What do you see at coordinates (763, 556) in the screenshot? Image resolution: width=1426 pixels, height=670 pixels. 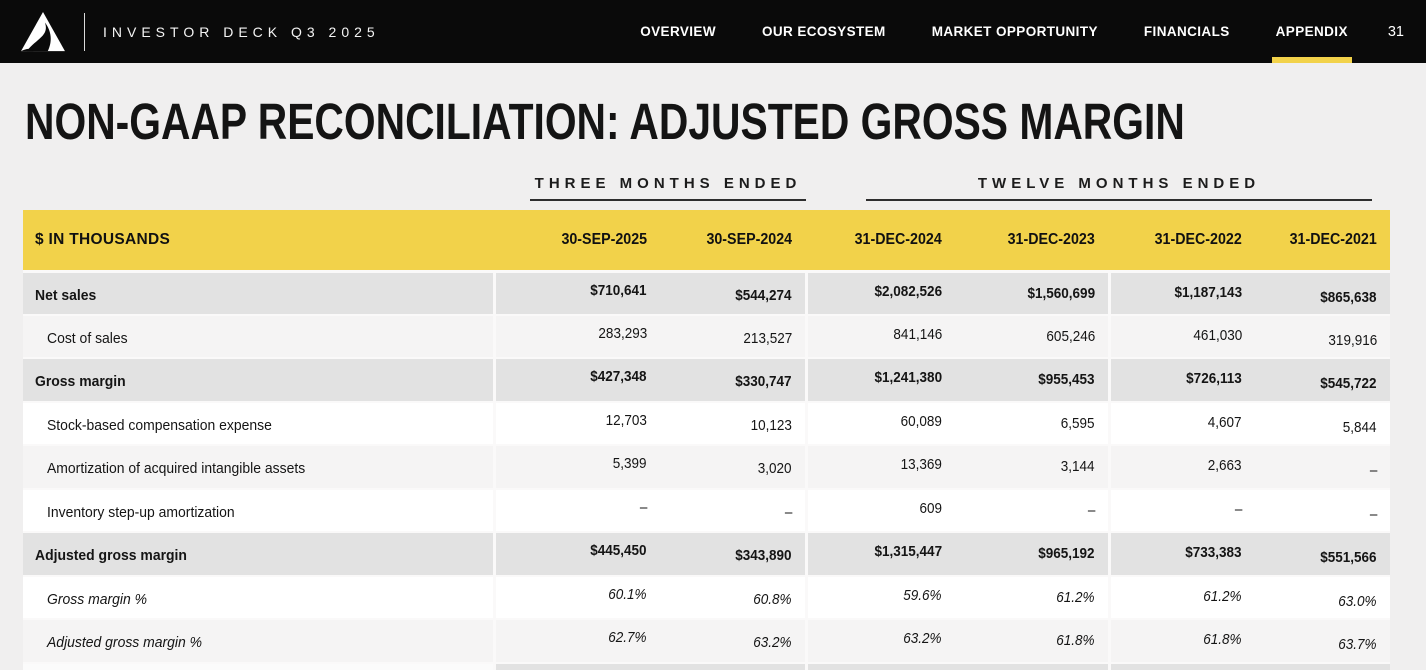 I see `cell-value: $343,890` at bounding box center [763, 556].